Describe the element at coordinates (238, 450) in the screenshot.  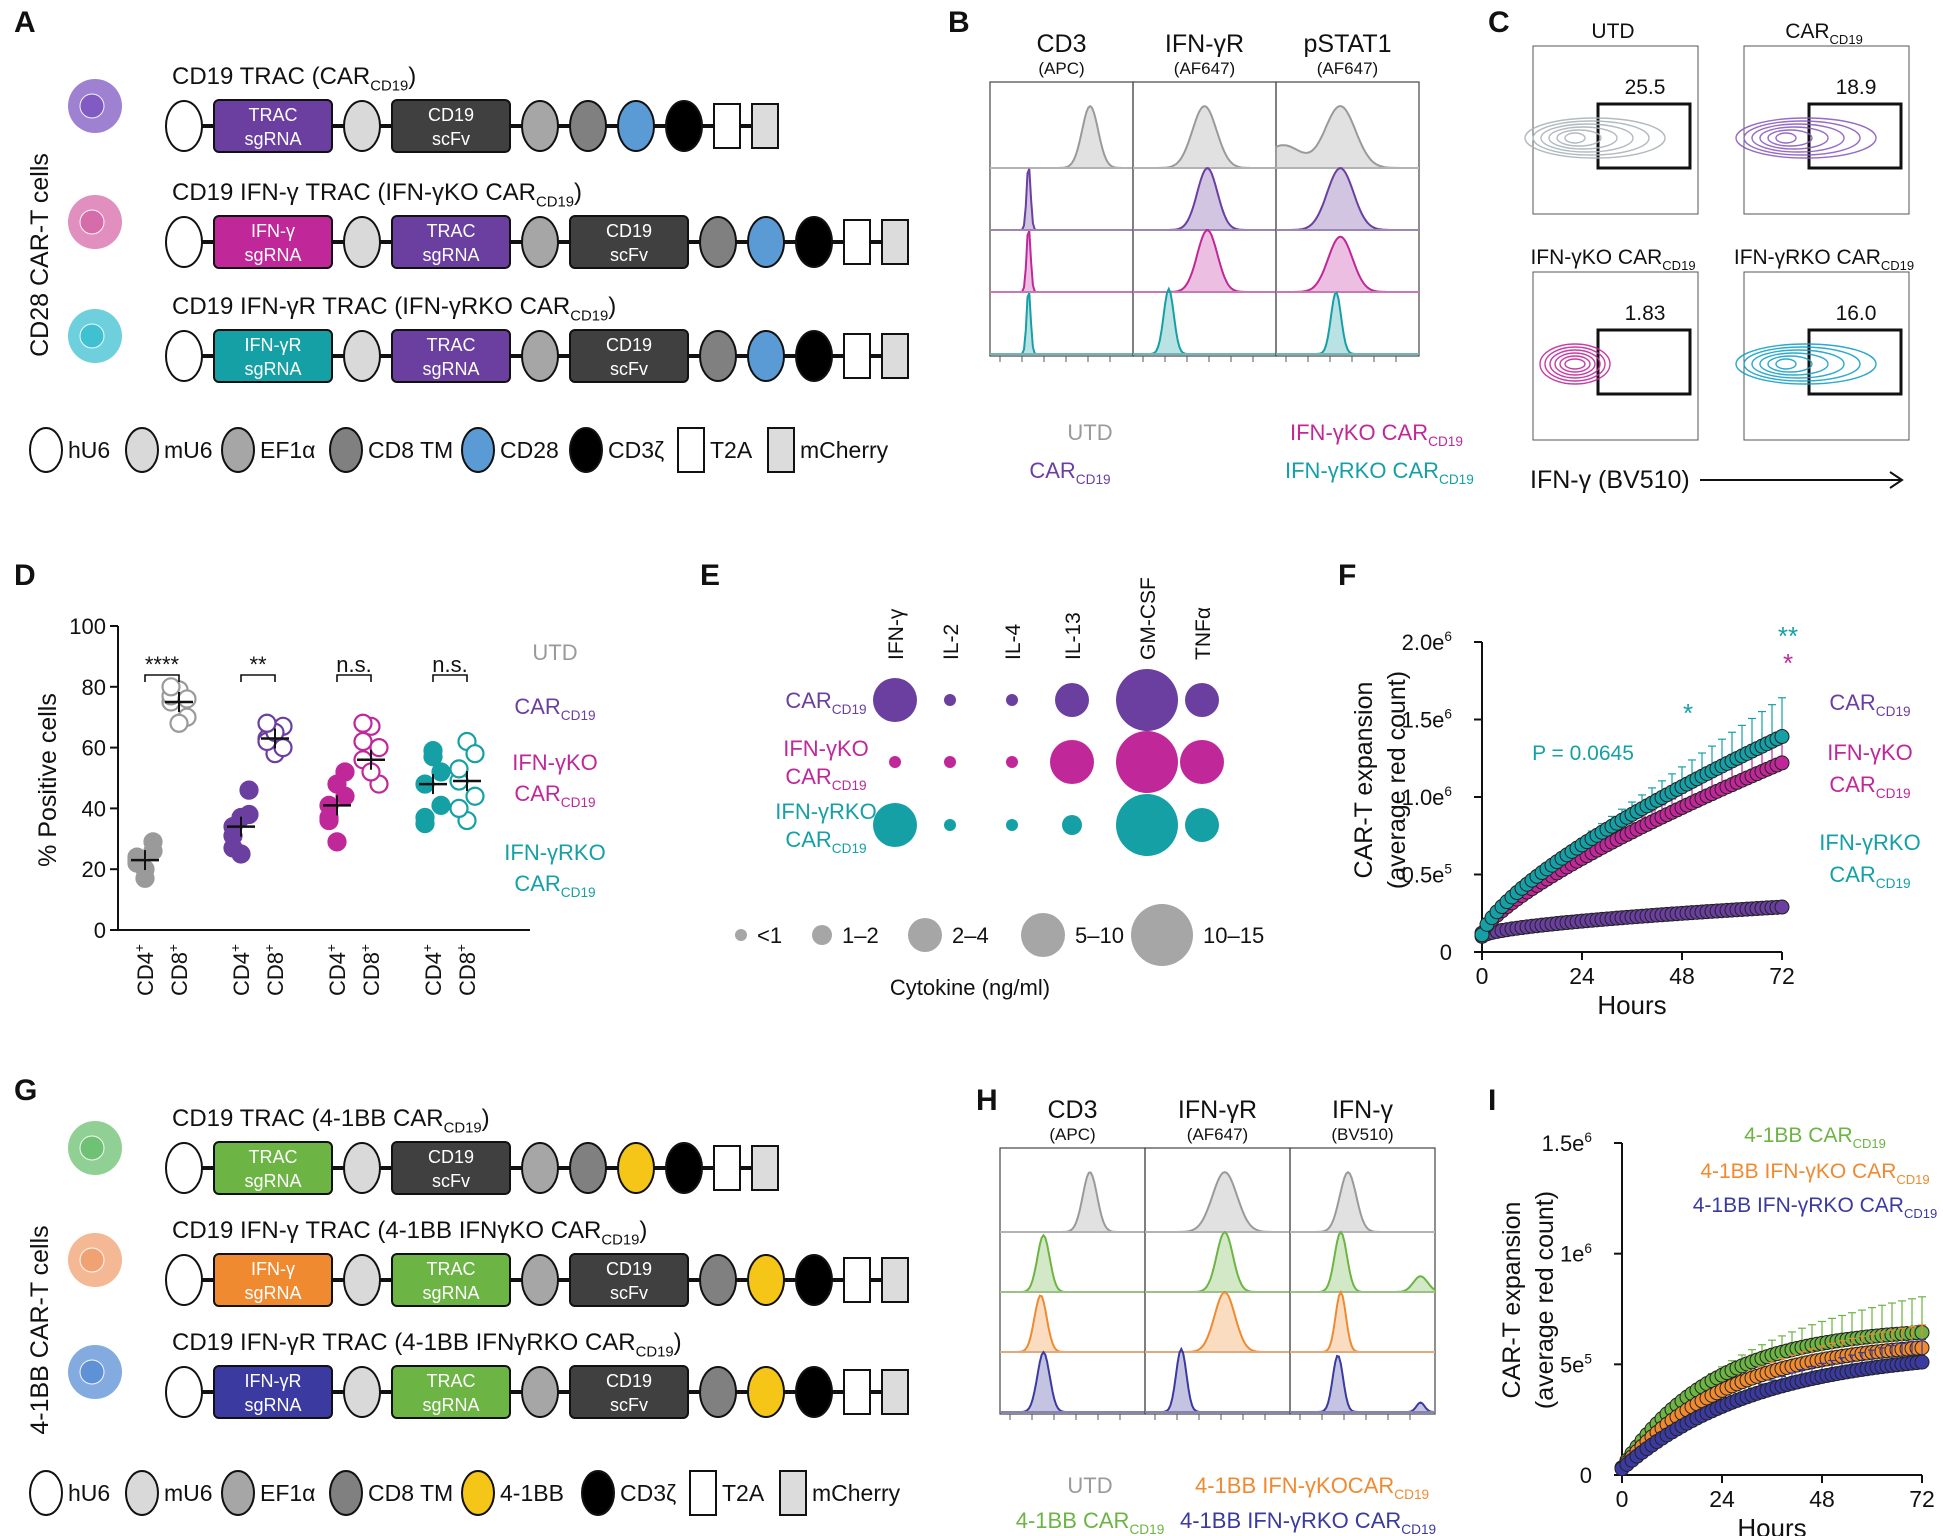
I see `ef1-legend-key` at that location.